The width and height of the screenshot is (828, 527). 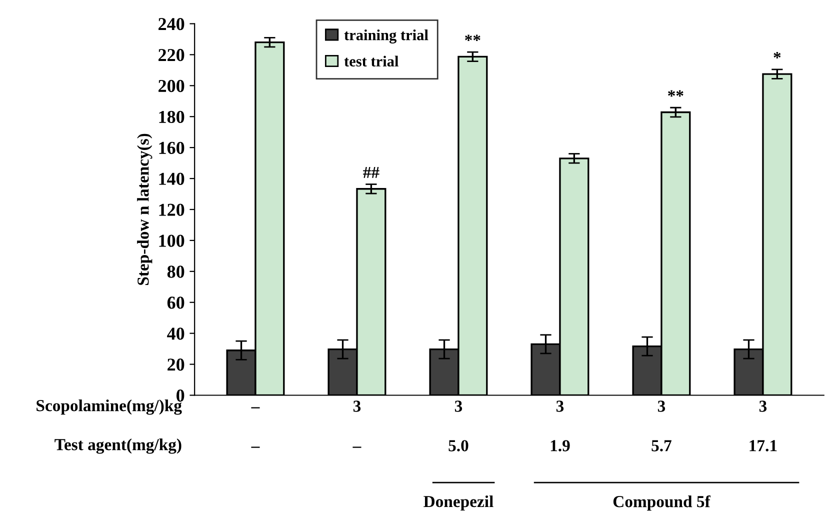 What do you see at coordinates (171, 240) in the screenshot?
I see `y-tick-label: 100` at bounding box center [171, 240].